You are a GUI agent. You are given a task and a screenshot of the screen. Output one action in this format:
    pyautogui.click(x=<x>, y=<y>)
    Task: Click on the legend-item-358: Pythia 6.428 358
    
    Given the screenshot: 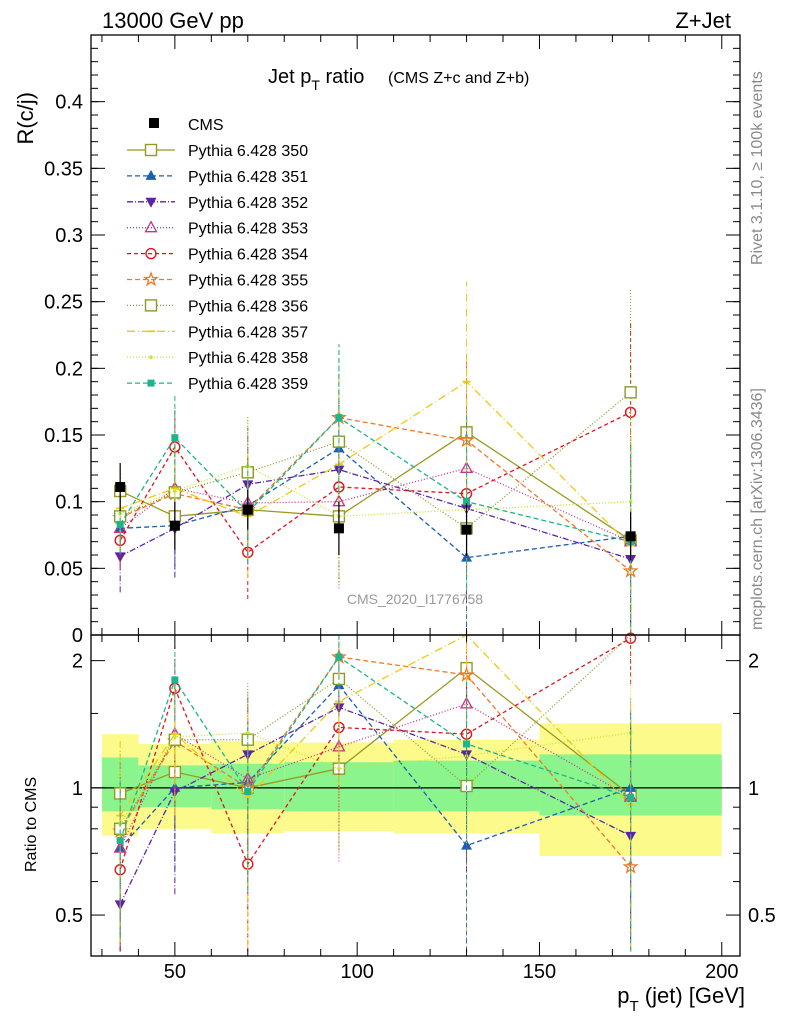 What is the action you would take?
    pyautogui.click(x=217, y=358)
    